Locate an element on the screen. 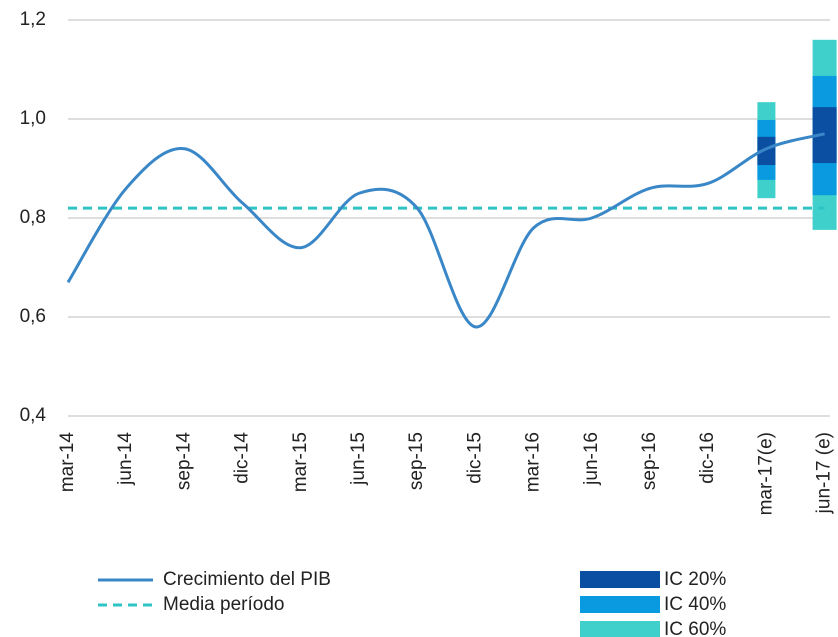 The height and width of the screenshot is (637, 838). x-tick-label: sep-15 is located at coordinates (416, 461).